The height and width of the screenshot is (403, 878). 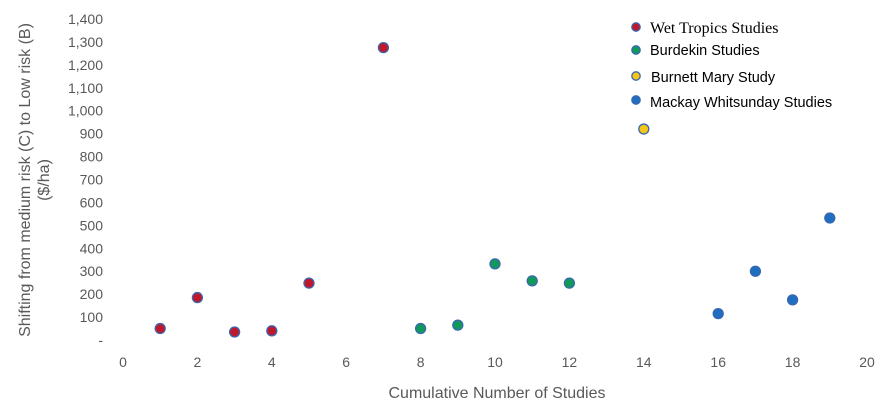 What do you see at coordinates (636, 50) in the screenshot?
I see `legend-marker-burdekin` at bounding box center [636, 50].